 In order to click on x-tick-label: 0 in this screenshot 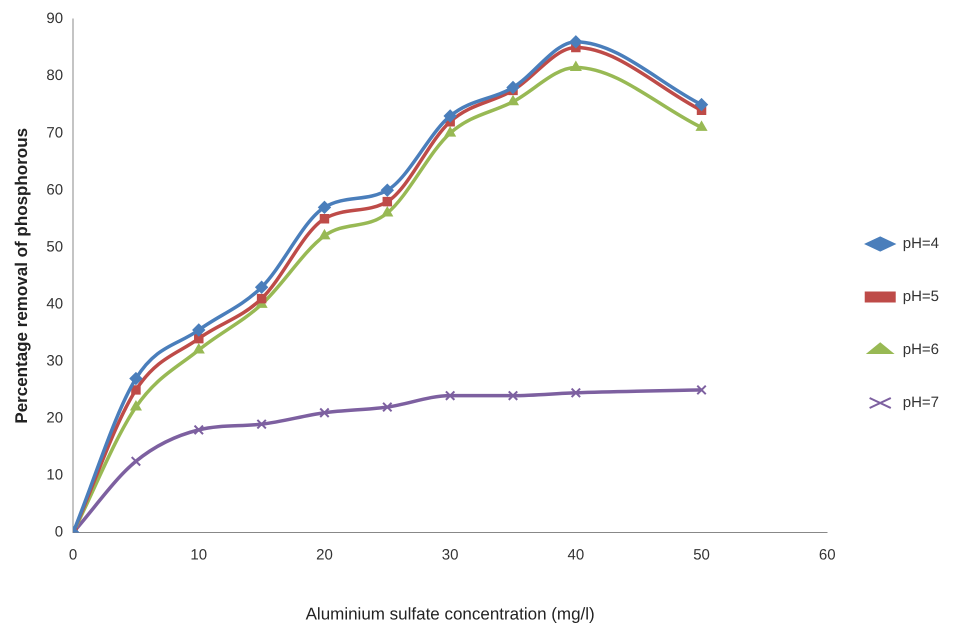, I will do `click(73, 555)`.